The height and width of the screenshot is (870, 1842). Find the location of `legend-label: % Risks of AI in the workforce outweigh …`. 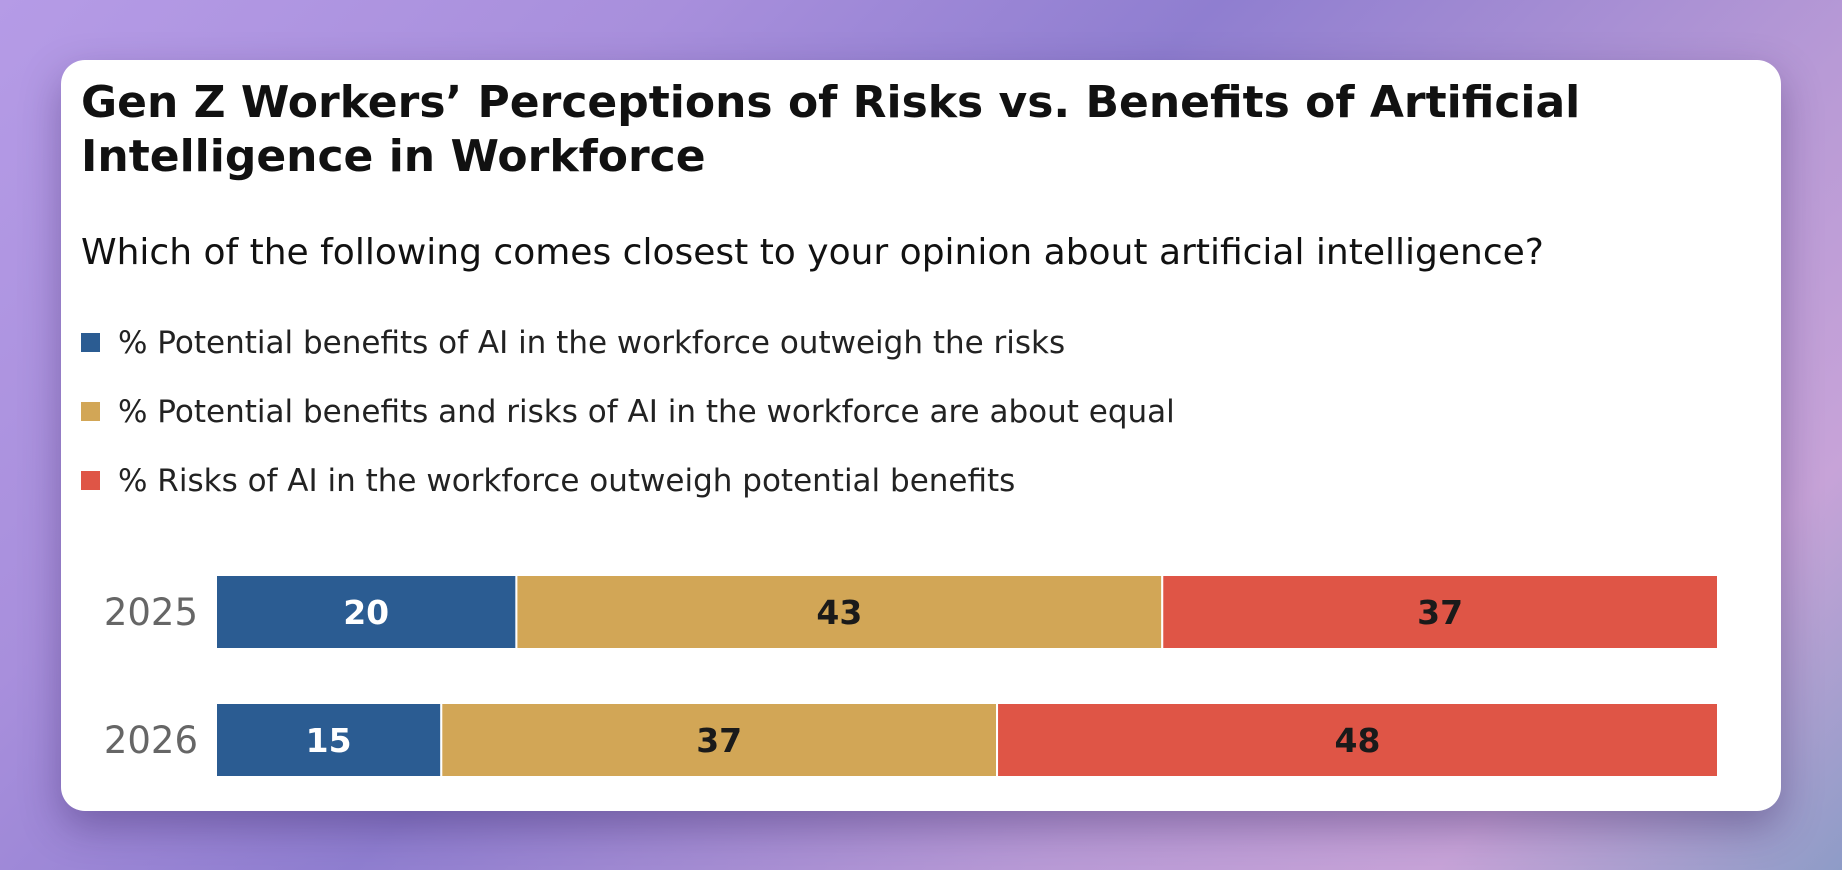

legend-label: % Risks of AI in the workforce outweigh … is located at coordinates (567, 480).